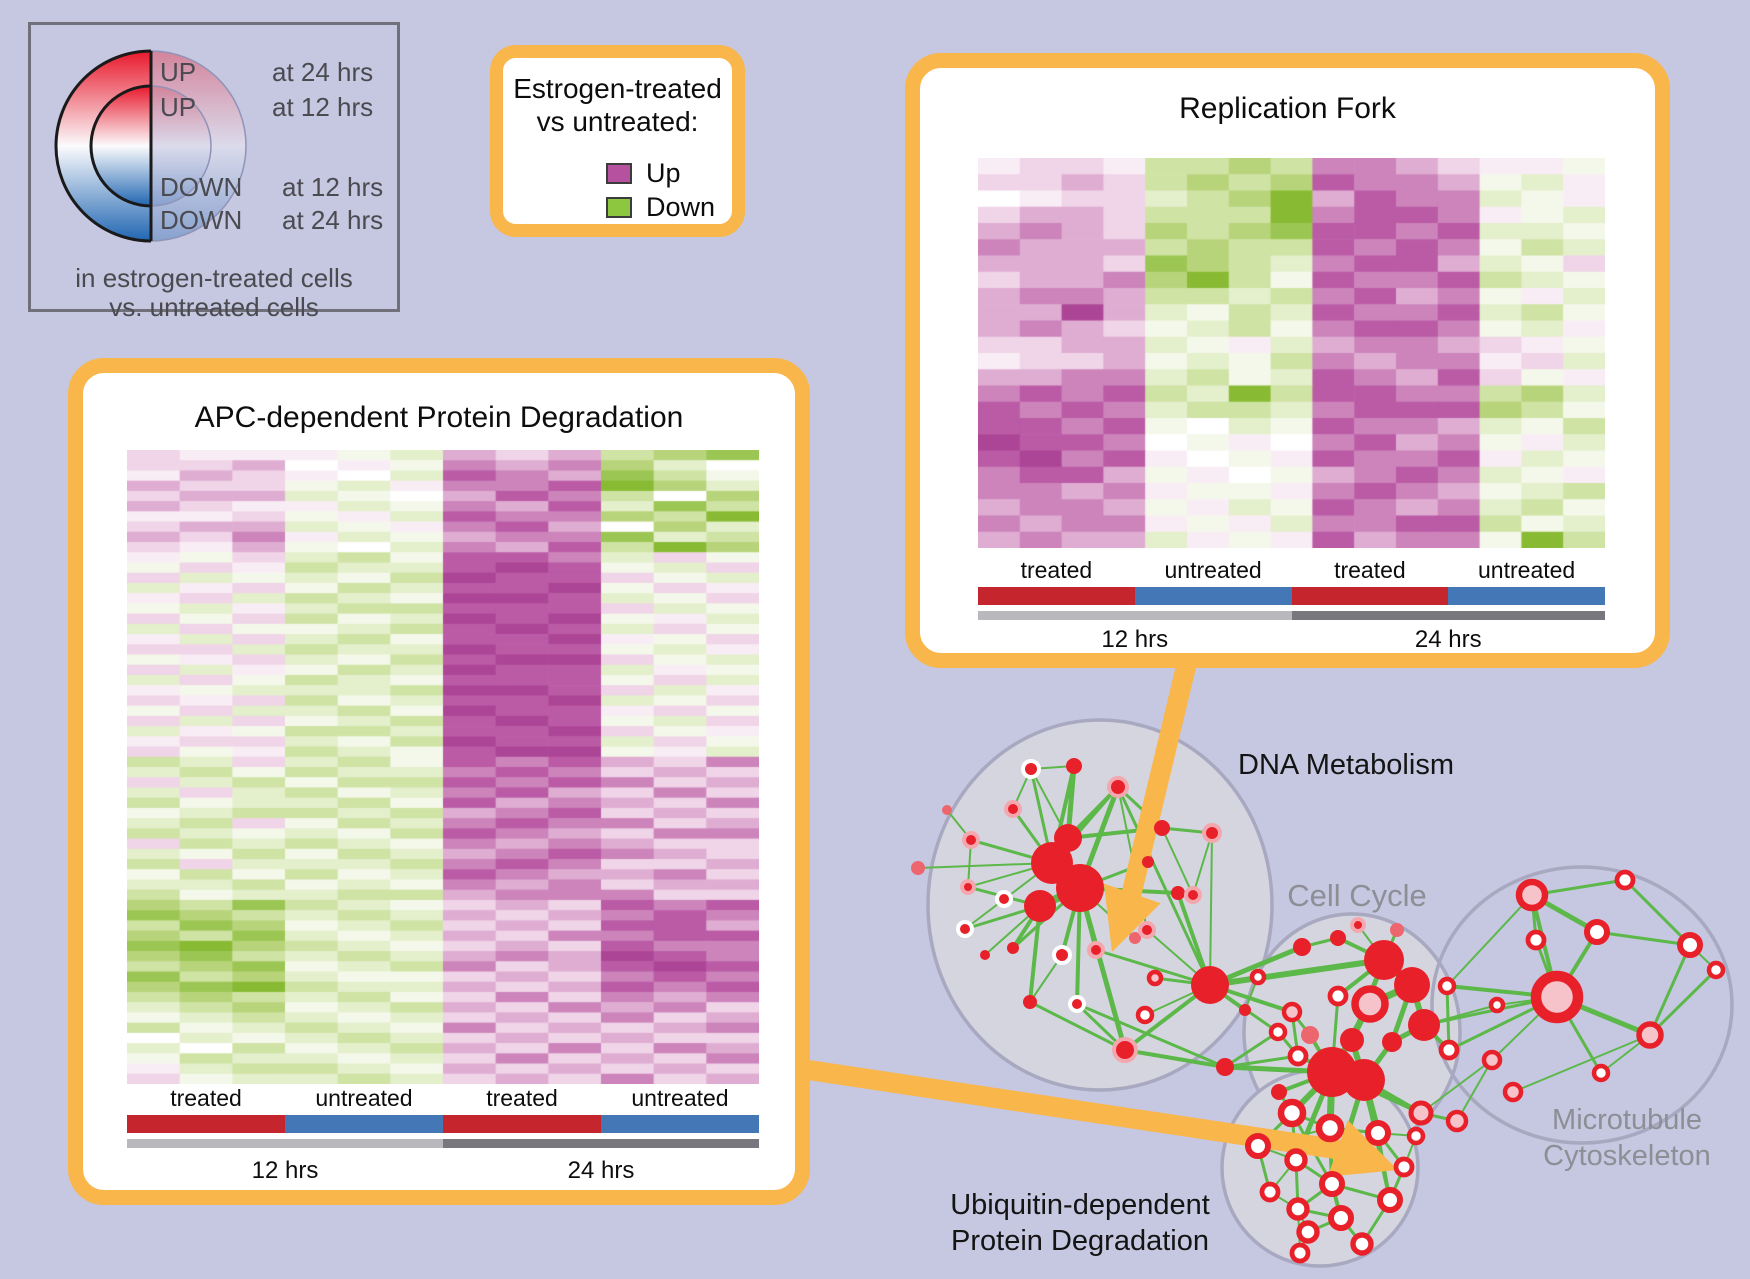 The height and width of the screenshot is (1279, 1750). What do you see at coordinates (1135, 639) in the screenshot?
I see `rep-time-label-12: 12 hrs` at bounding box center [1135, 639].